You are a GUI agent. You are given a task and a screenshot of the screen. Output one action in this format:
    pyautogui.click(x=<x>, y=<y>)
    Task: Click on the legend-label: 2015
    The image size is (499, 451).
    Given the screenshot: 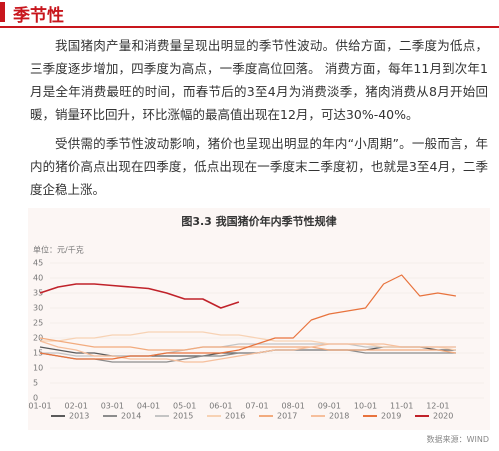 What is the action you would take?
    pyautogui.click(x=183, y=416)
    